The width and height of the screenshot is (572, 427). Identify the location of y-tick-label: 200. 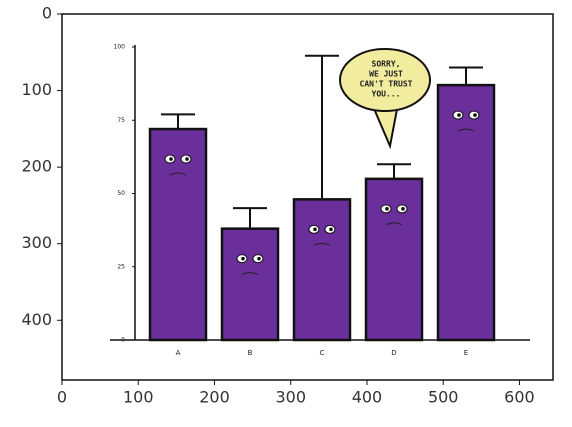
(36, 166).